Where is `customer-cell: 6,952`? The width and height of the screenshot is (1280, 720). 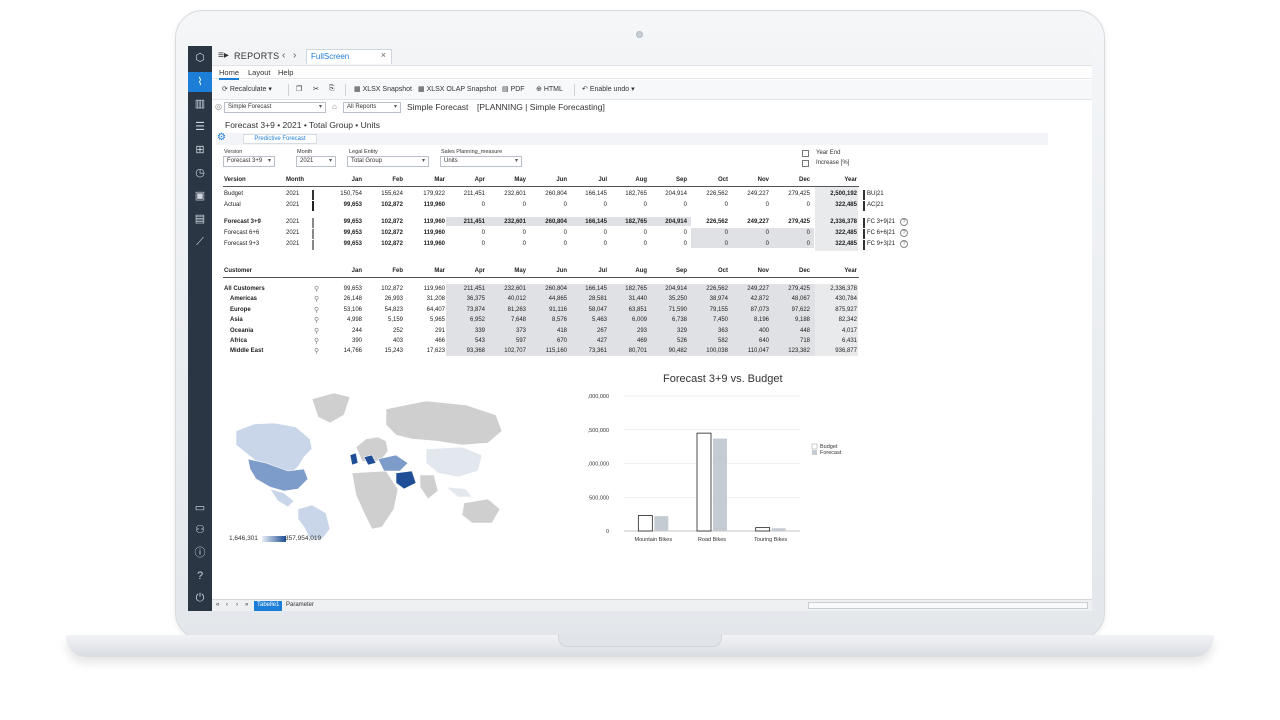
customer-cell: 6,952 is located at coordinates (477, 320).